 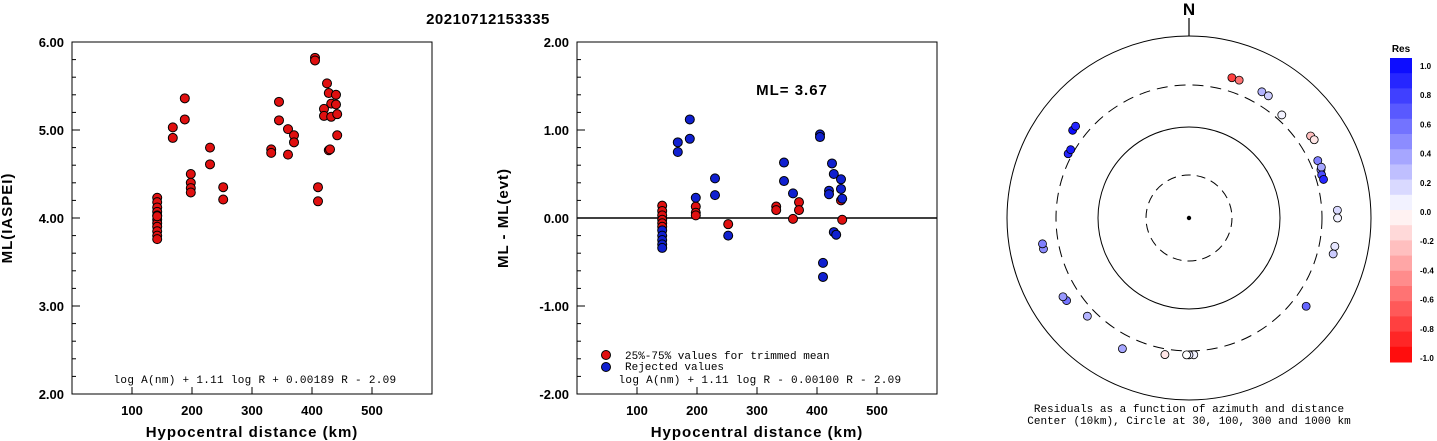 I want to click on circle-30km, so click(x=1189, y=218).